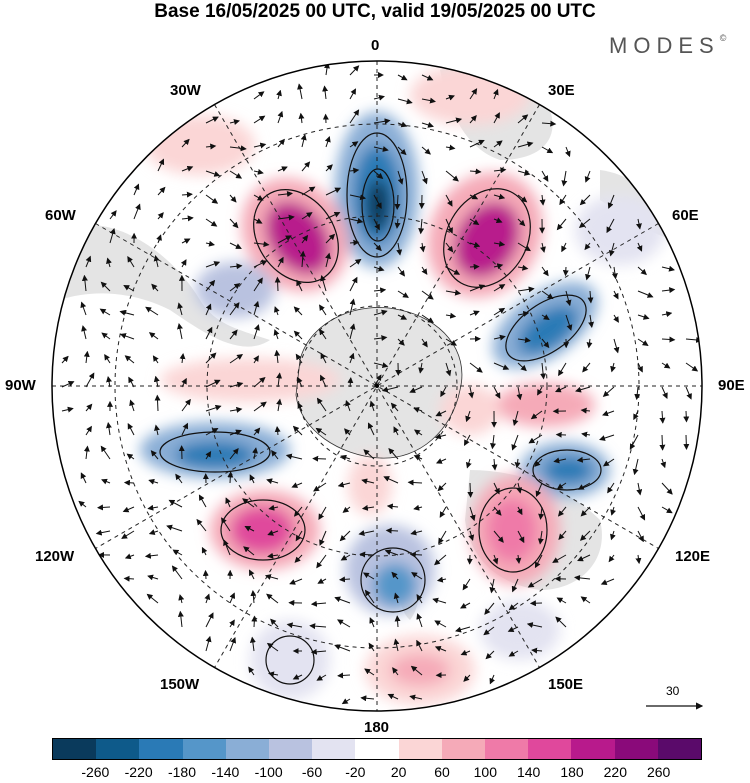 The width and height of the screenshot is (750, 783). Describe the element at coordinates (379, 383) in the screenshot. I see `antarctica-coastline` at that location.